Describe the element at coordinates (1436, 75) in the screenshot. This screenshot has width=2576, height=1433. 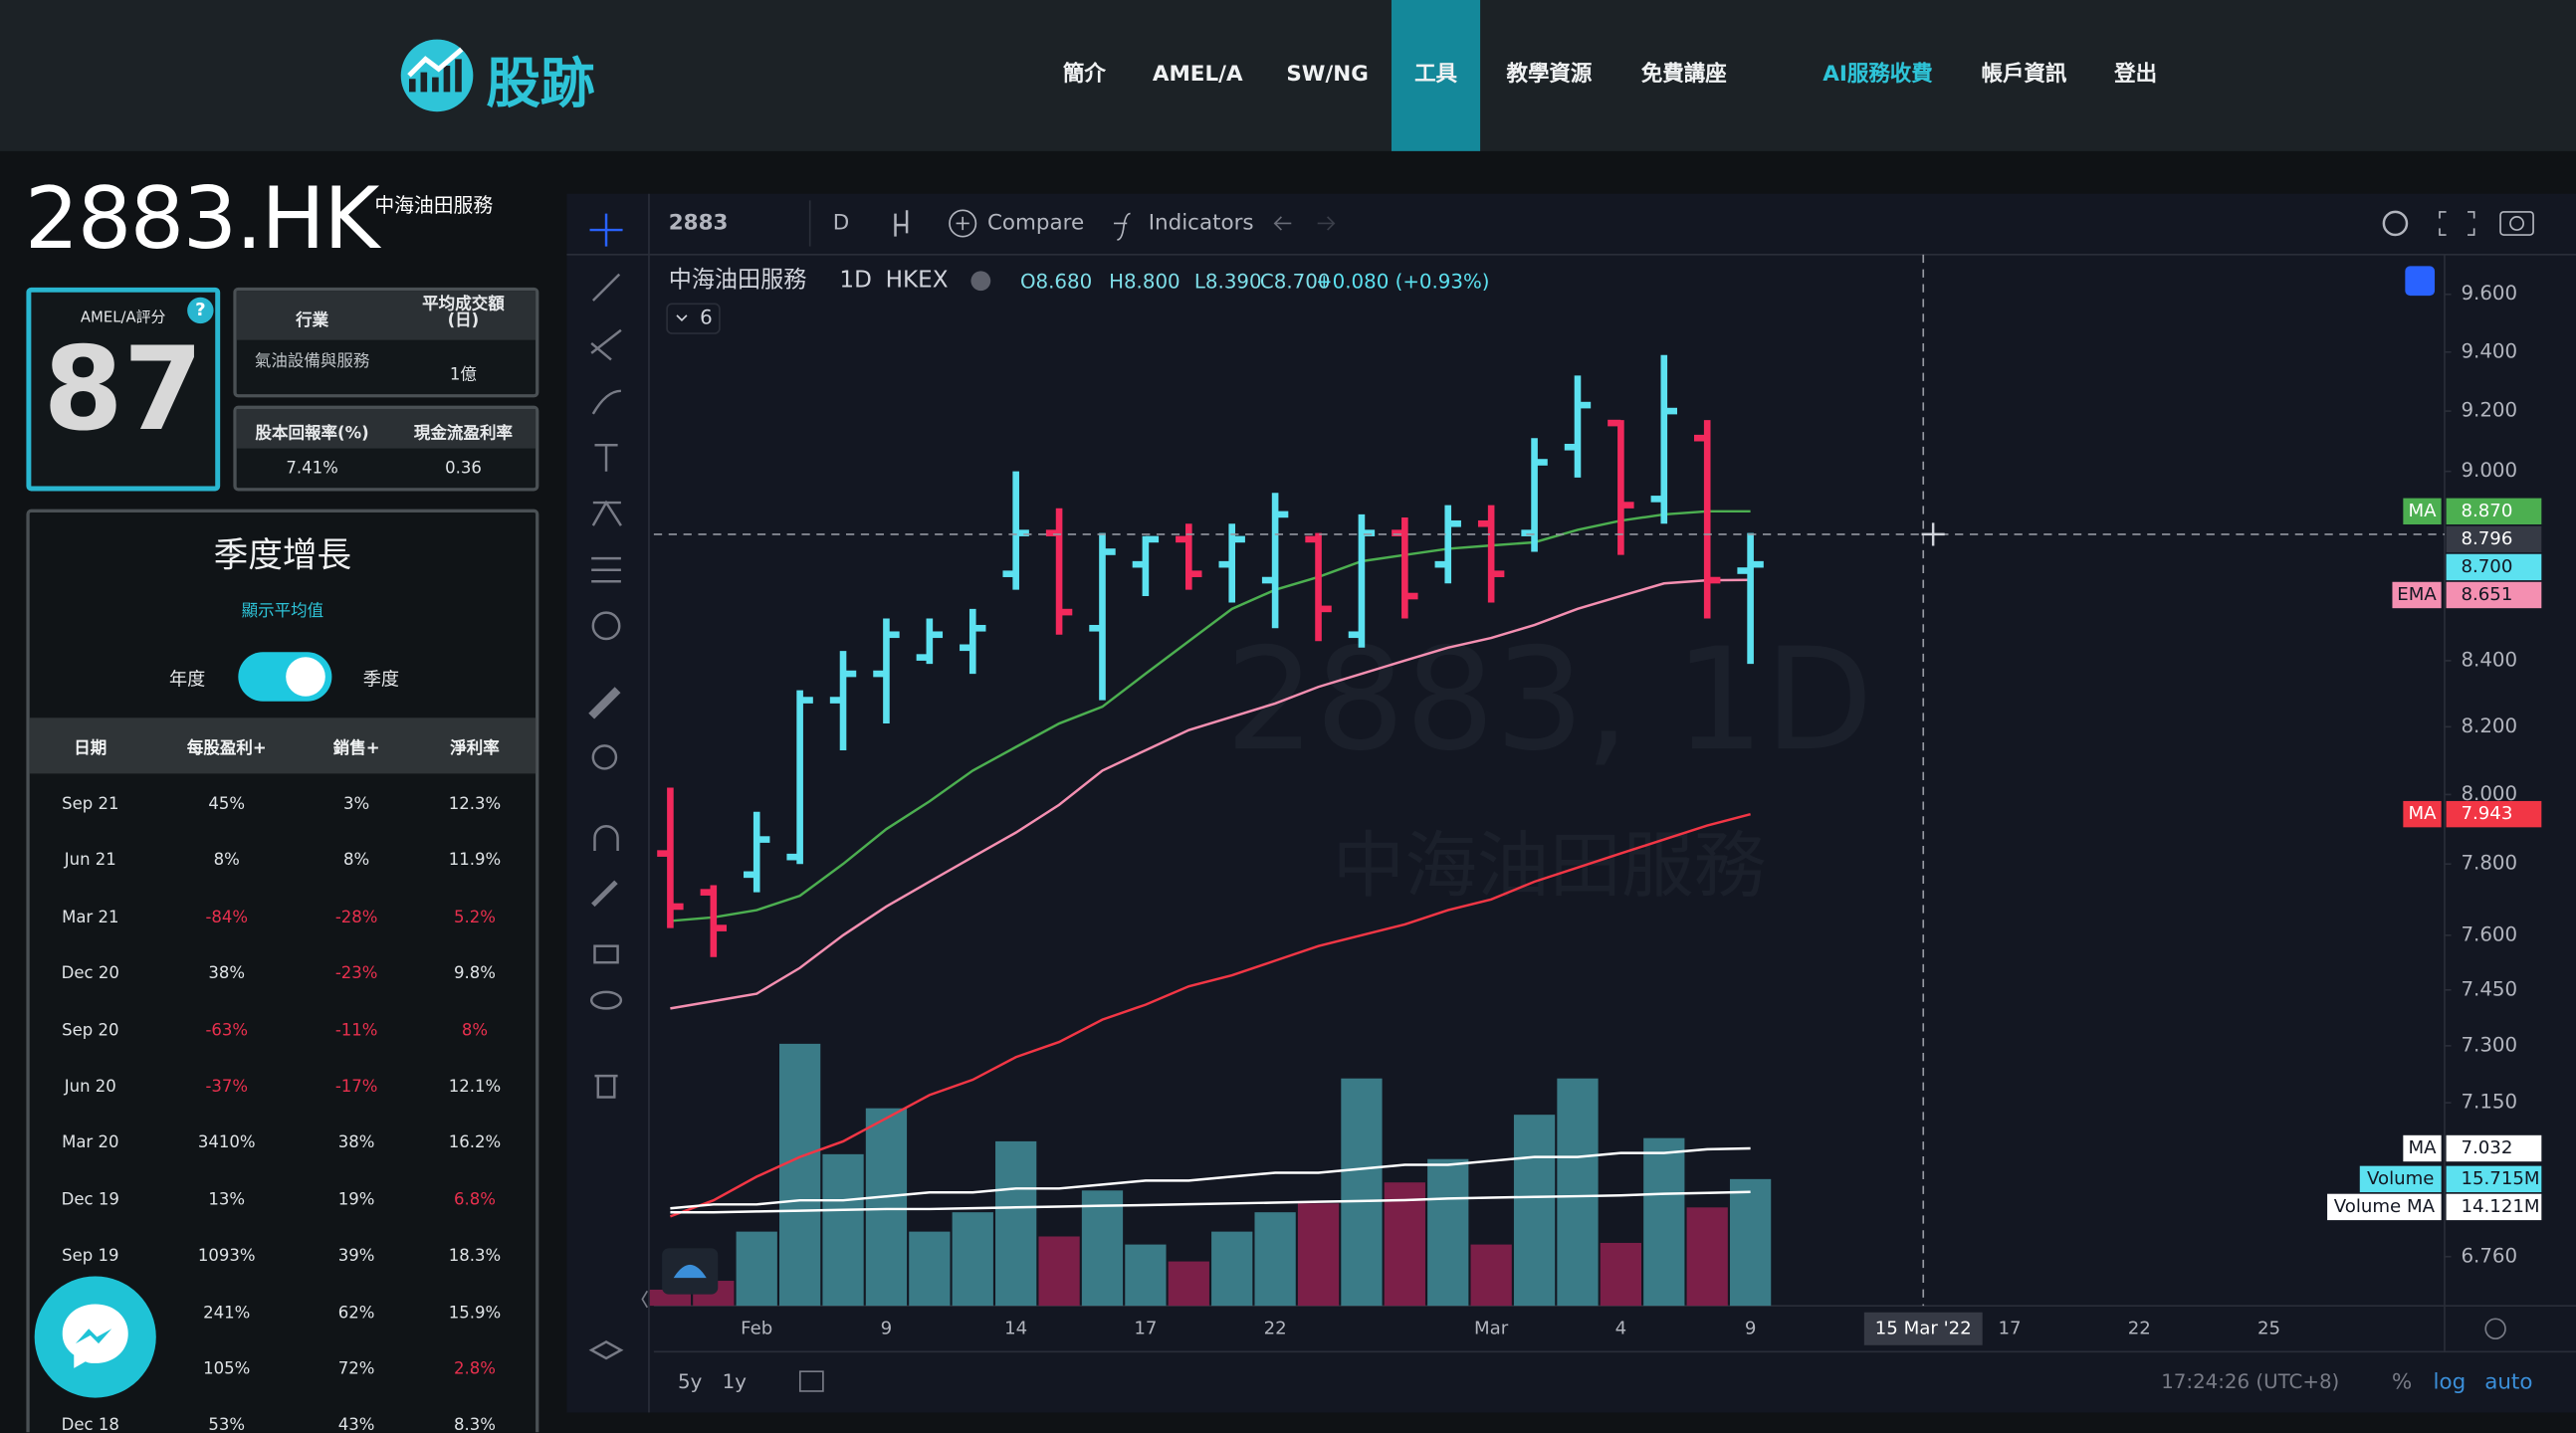
I see `nav-item: 工具` at that location.